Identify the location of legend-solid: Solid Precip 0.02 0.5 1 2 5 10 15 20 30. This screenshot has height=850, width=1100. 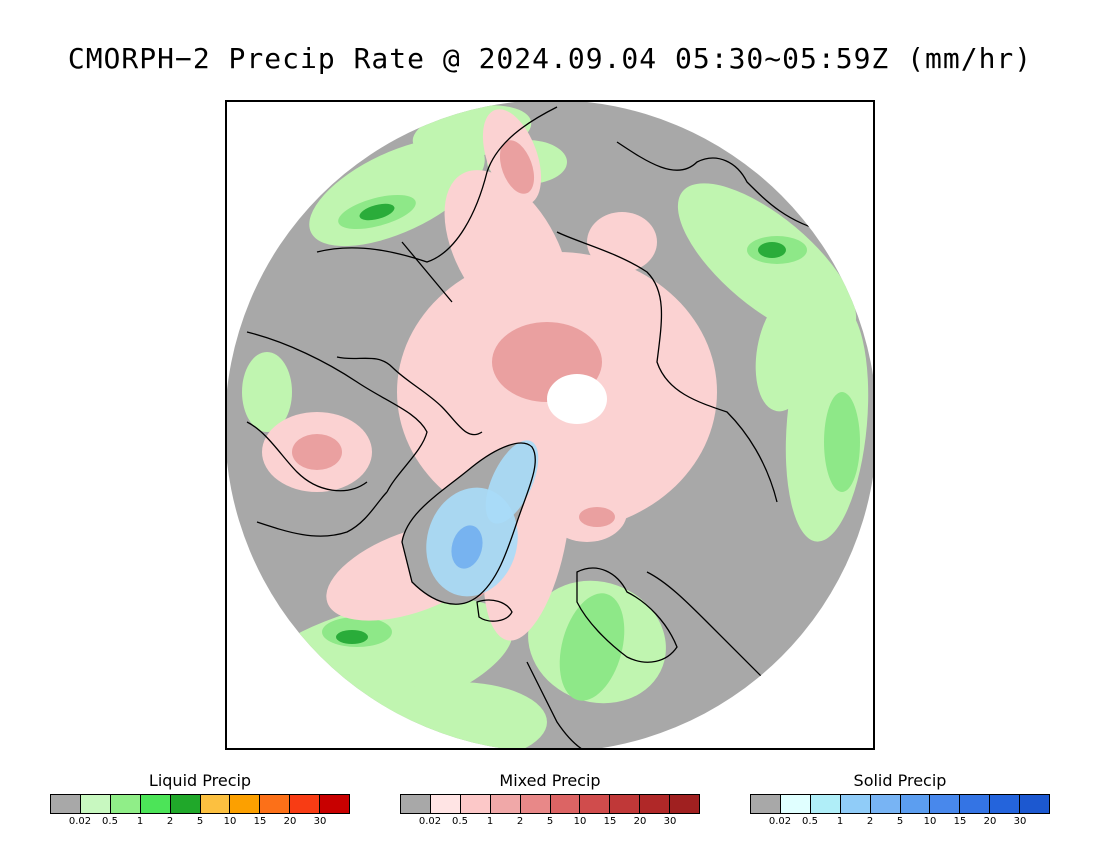
(900, 800).